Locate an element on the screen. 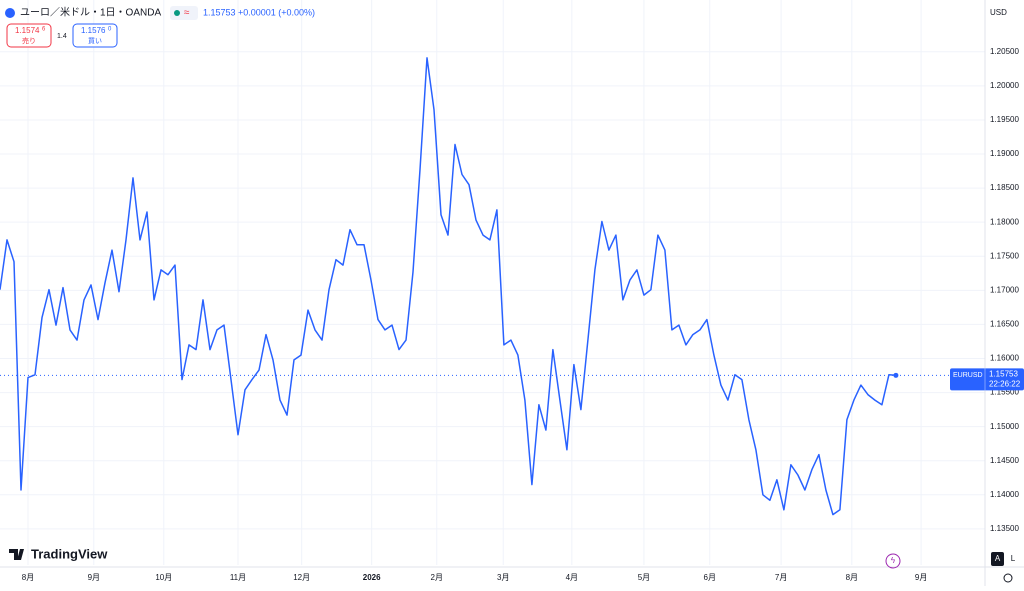 The width and height of the screenshot is (1024, 591). y-tick-label: 1.19000 is located at coordinates (1004, 153).